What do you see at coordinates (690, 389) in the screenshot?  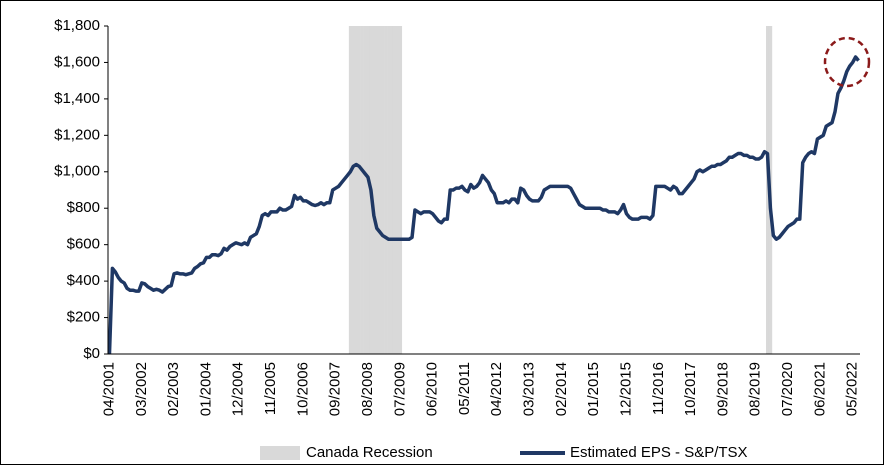 I see `x-tick-label: 10/2017` at bounding box center [690, 389].